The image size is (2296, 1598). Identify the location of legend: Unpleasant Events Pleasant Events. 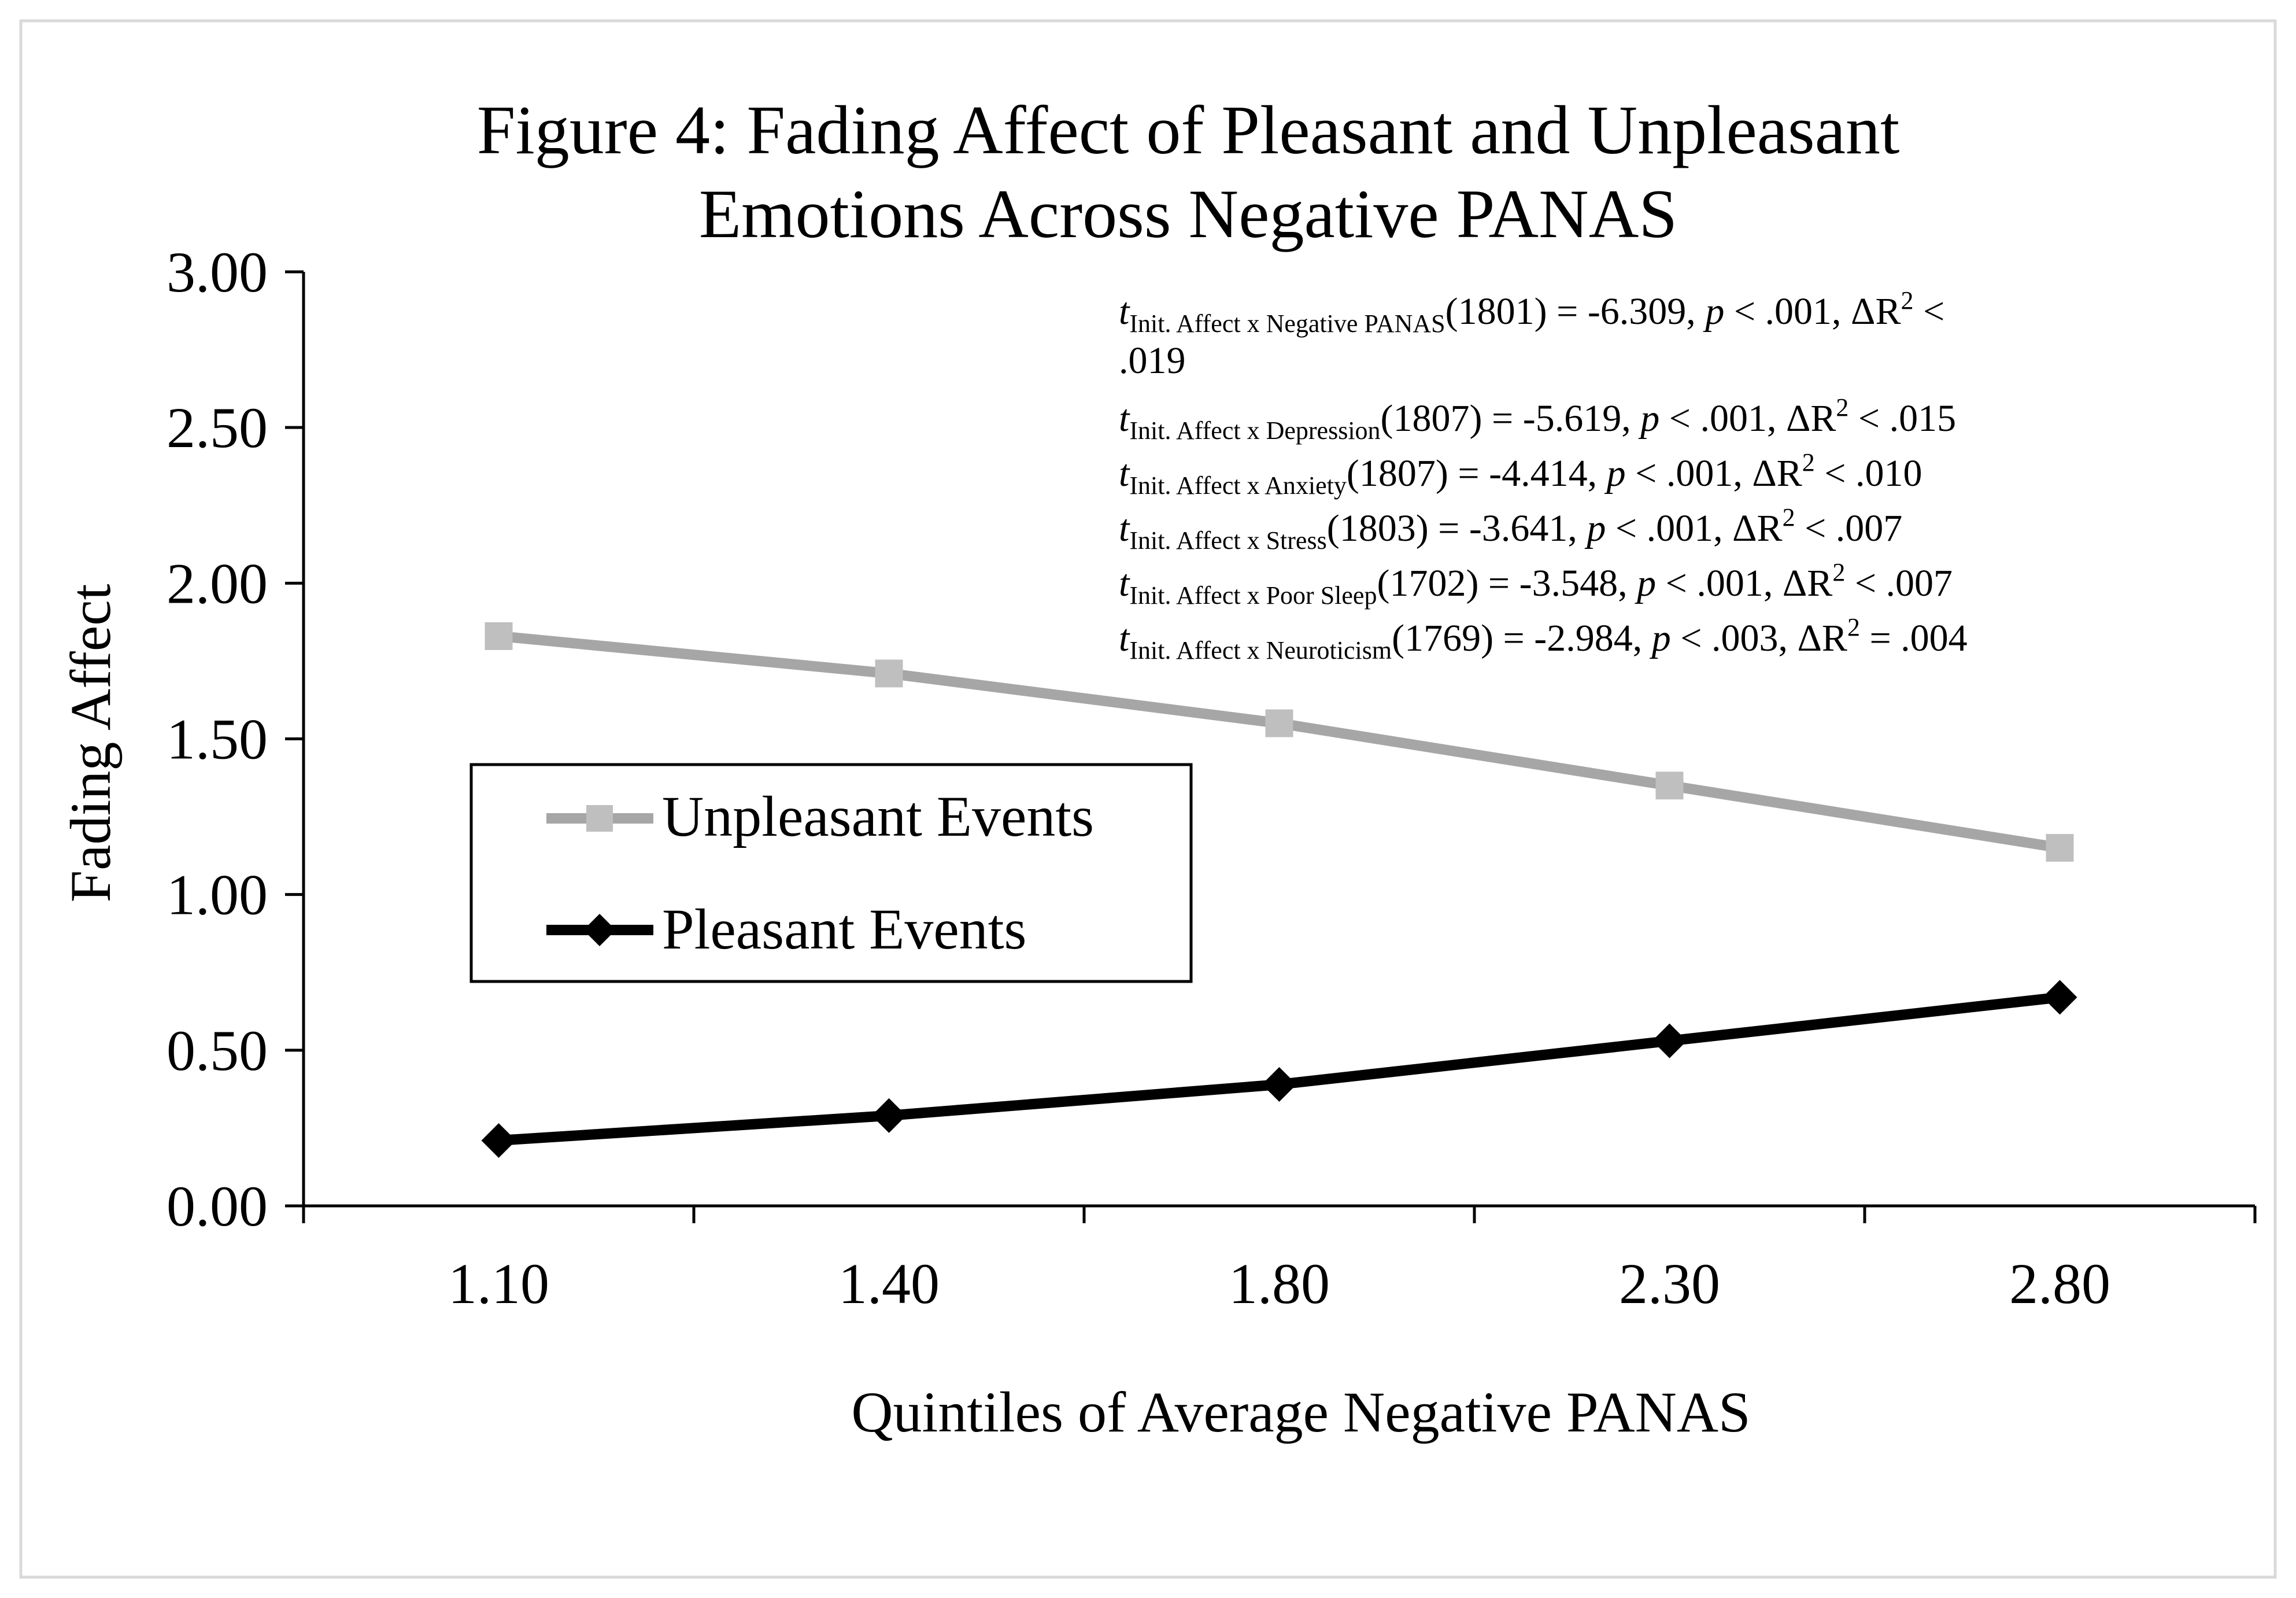
(831, 873).